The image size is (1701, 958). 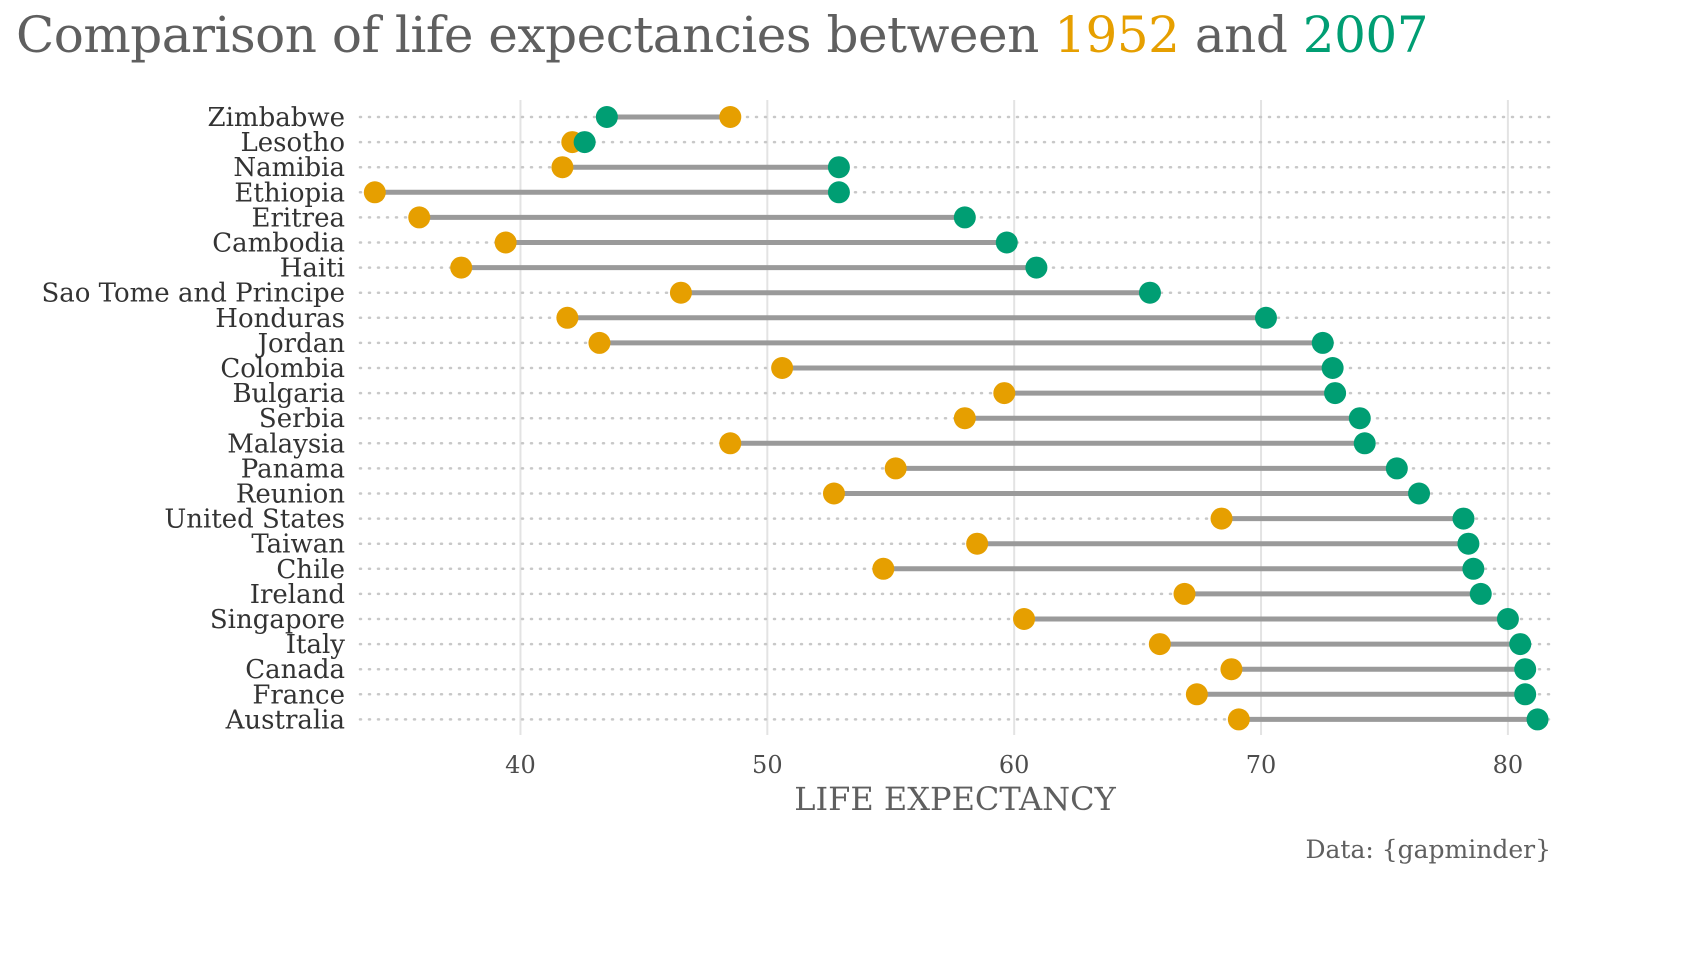 What do you see at coordinates (295, 670) in the screenshot?
I see `y-tick-label: Canada` at bounding box center [295, 670].